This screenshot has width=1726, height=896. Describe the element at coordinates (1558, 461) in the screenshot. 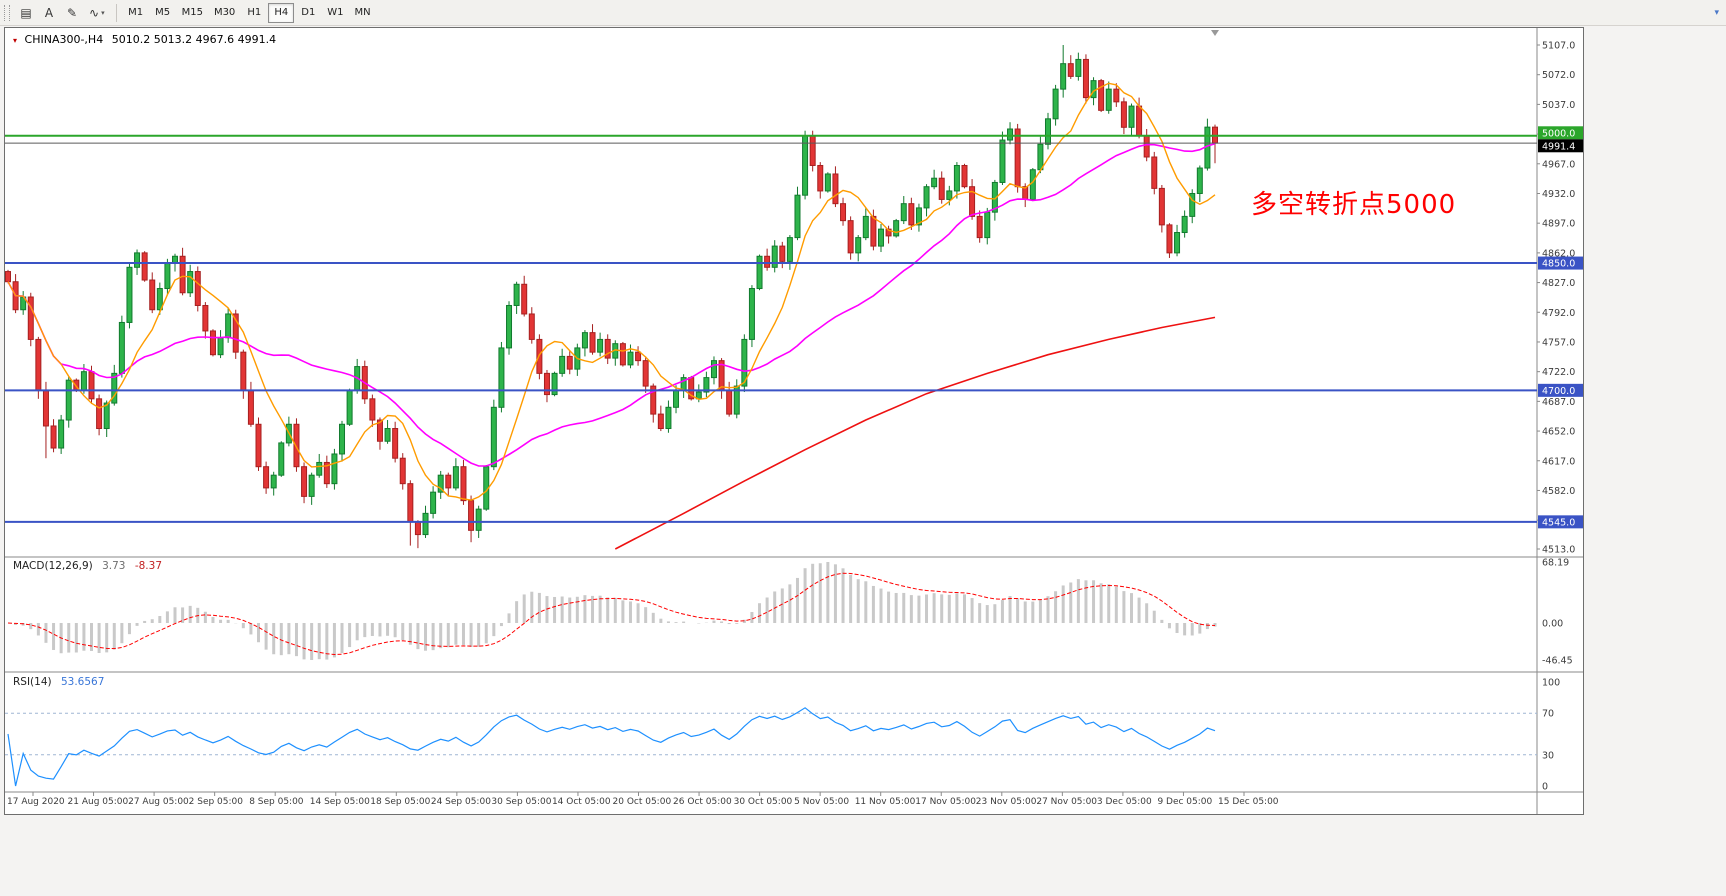

I see `price-axis-label: 4617.0` at that location.